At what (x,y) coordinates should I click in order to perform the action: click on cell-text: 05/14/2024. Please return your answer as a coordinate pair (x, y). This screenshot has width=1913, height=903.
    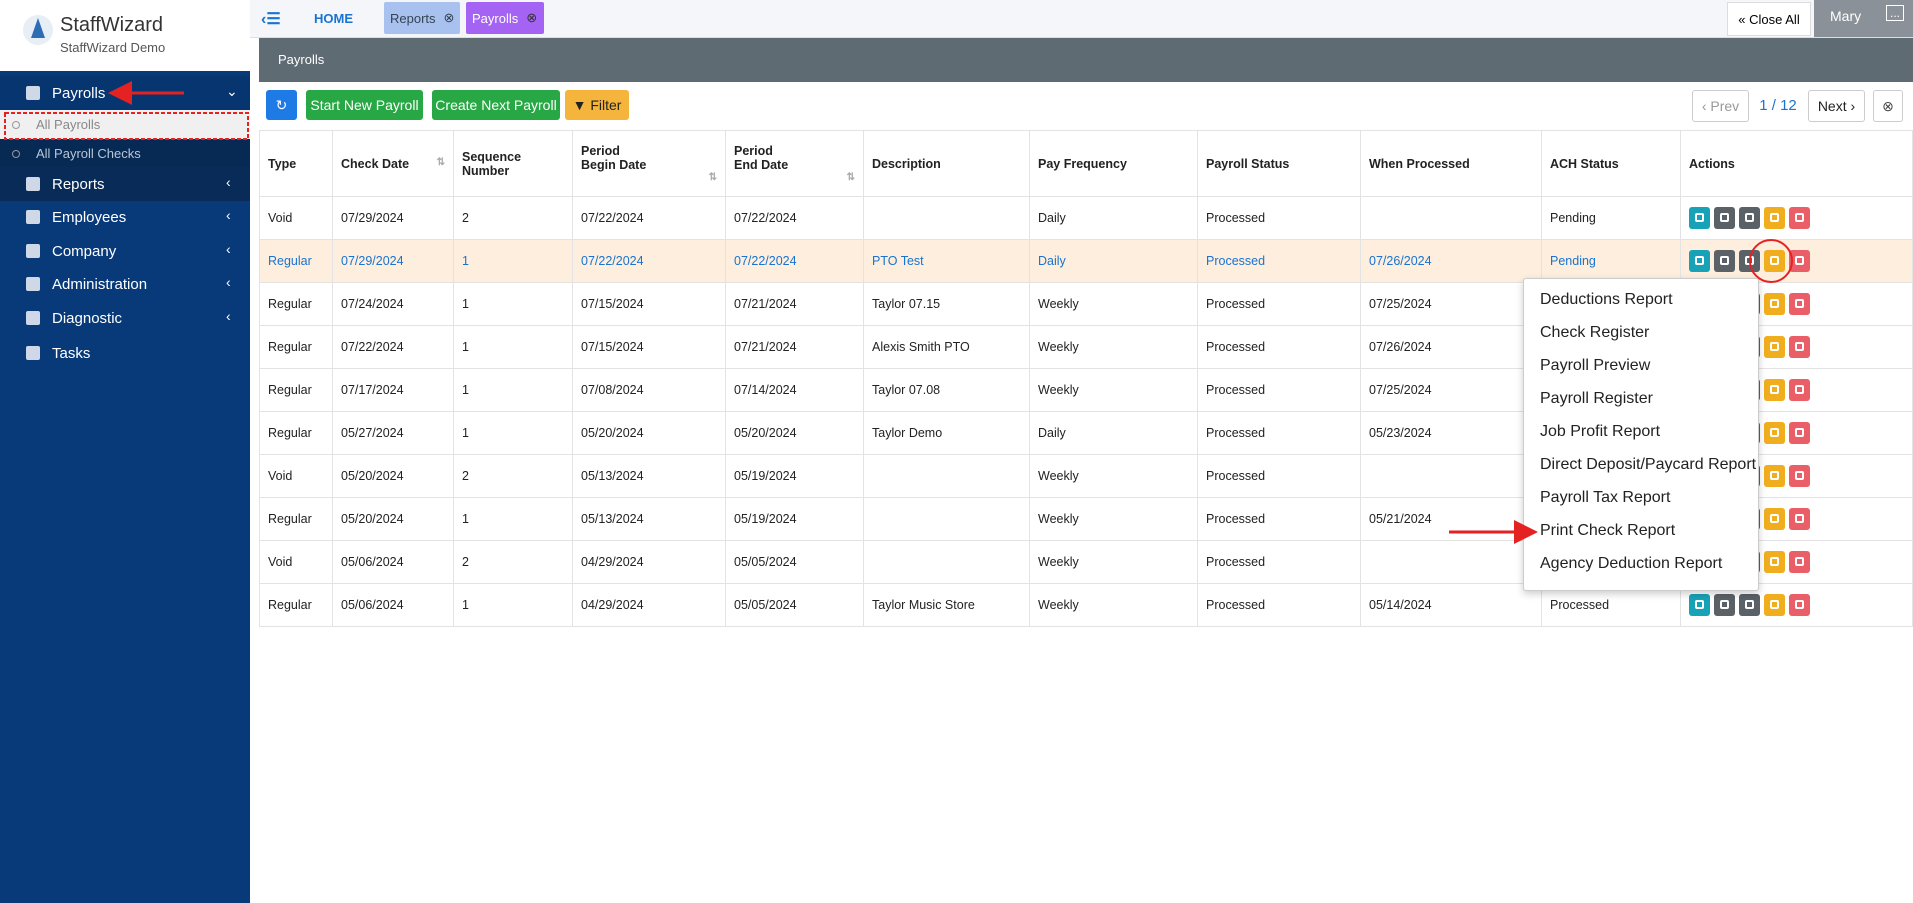
    Looking at the image, I should click on (1400, 605).